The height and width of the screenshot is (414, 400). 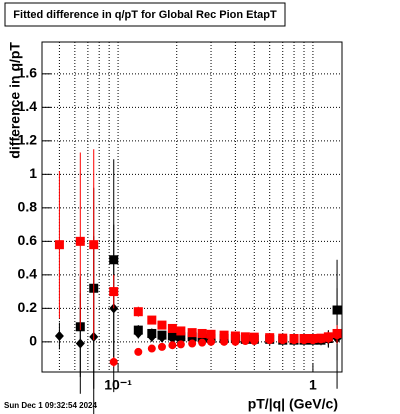 What do you see at coordinates (28, 140) in the screenshot?
I see `y-tick-label: 1.2` at bounding box center [28, 140].